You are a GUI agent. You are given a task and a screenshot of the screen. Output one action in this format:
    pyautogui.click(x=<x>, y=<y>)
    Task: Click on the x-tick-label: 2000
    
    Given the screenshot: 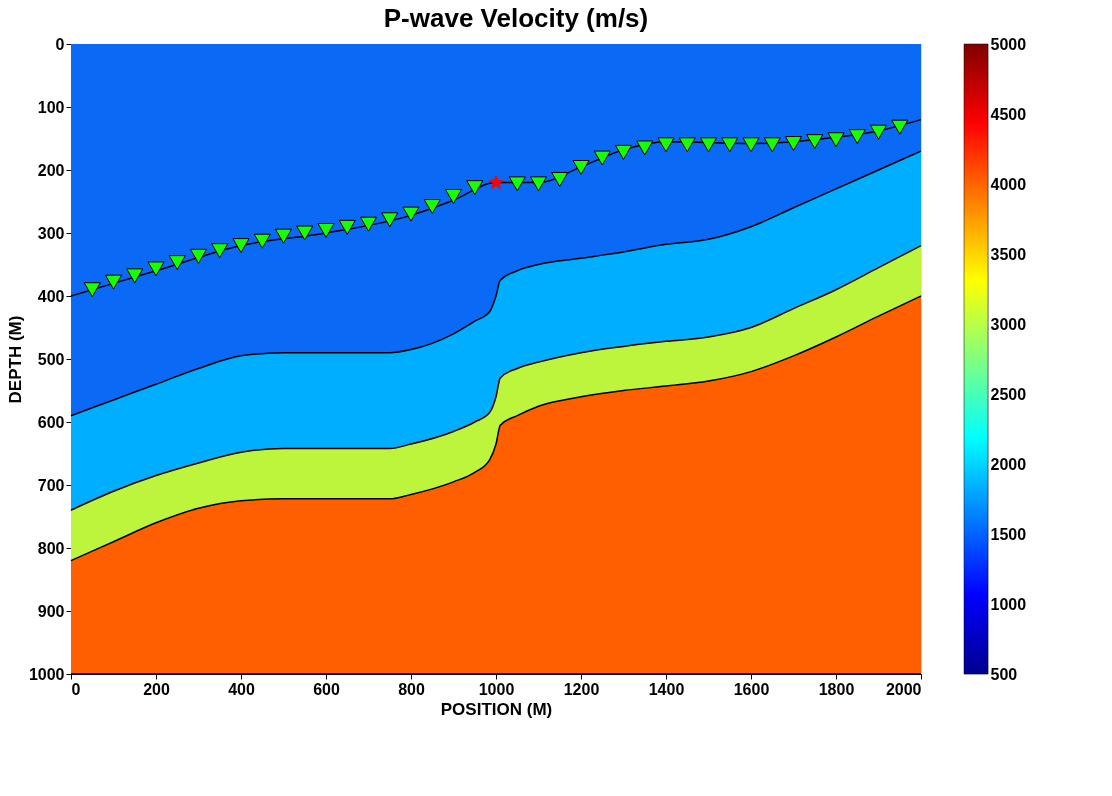 What is the action you would take?
    pyautogui.click(x=903, y=689)
    